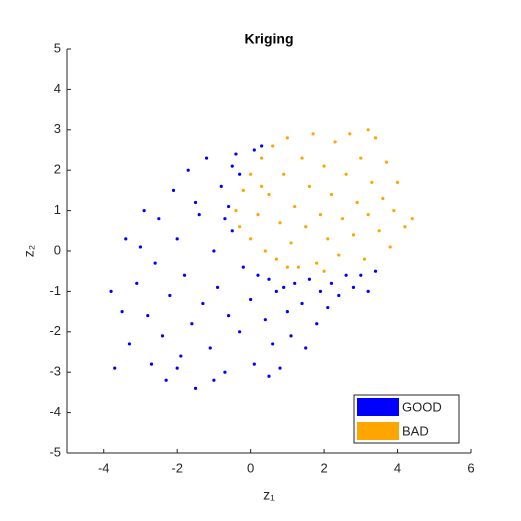 The width and height of the screenshot is (521, 521). Describe the element at coordinates (55, 411) in the screenshot. I see `y-tick-label: -4` at that location.